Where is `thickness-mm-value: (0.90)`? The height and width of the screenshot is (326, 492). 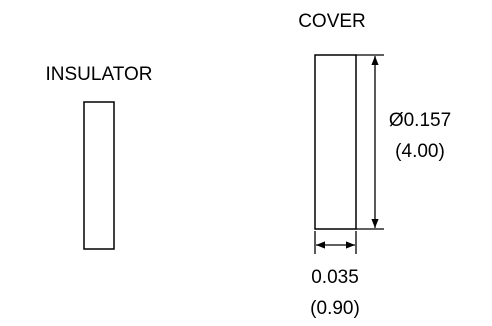 thickness-mm-value: (0.90) is located at coordinates (335, 308).